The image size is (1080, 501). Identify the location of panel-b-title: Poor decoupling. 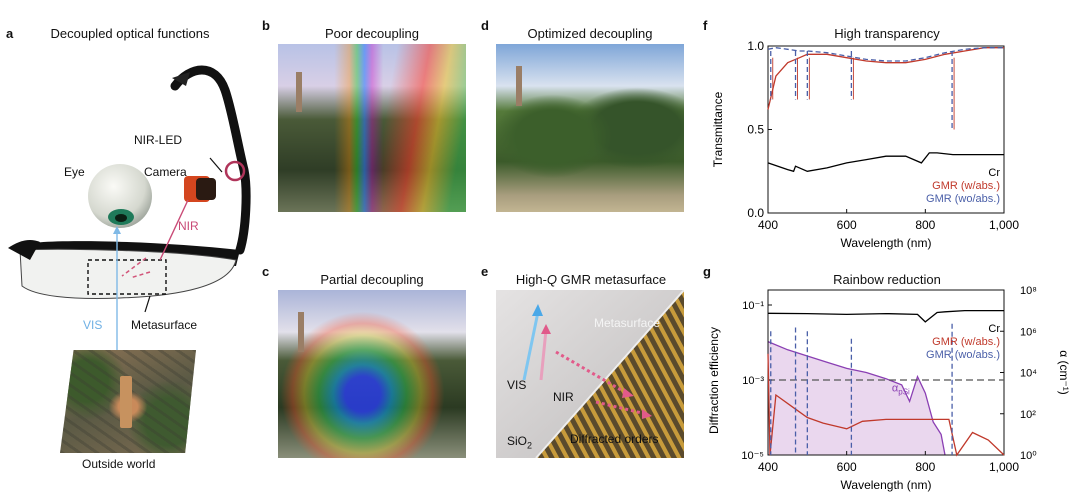
(372, 33).